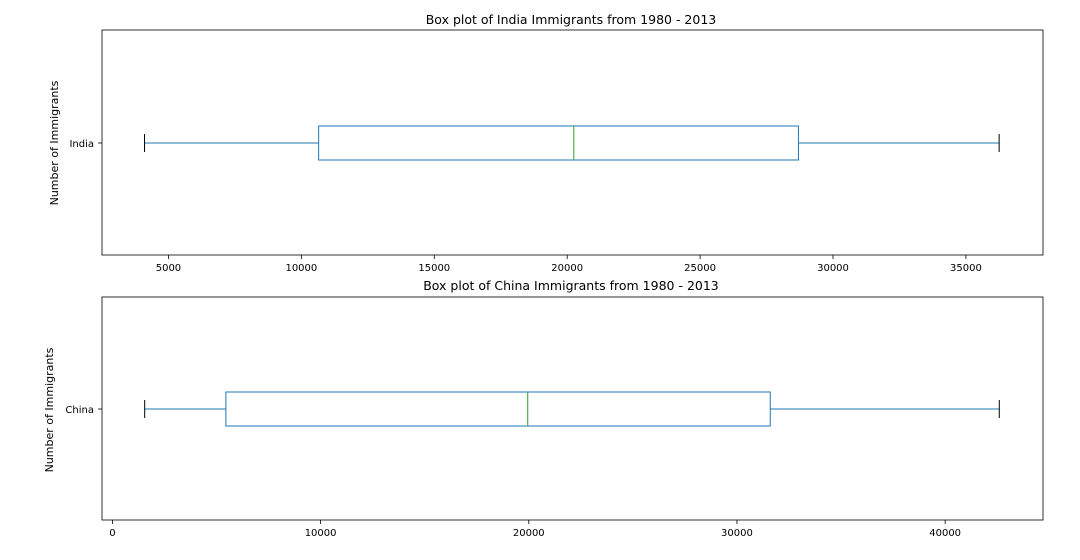 Image resolution: width=1080 pixels, height=560 pixels. What do you see at coordinates (168, 268) in the screenshot?
I see `india-x-tick-label: 5000` at bounding box center [168, 268].